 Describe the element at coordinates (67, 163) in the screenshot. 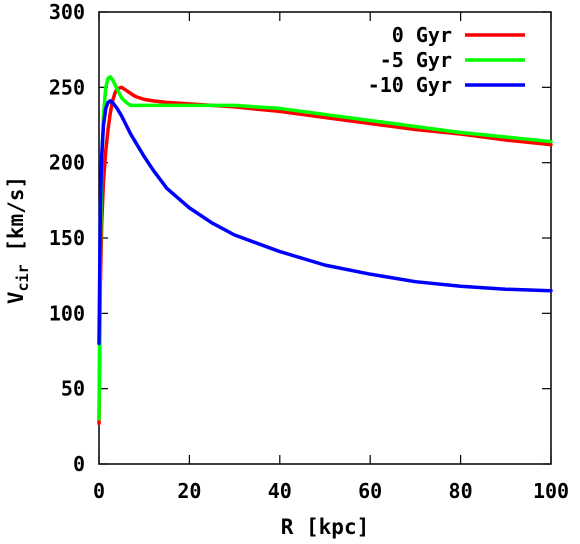

I see `y-tick-label: 200` at that location.